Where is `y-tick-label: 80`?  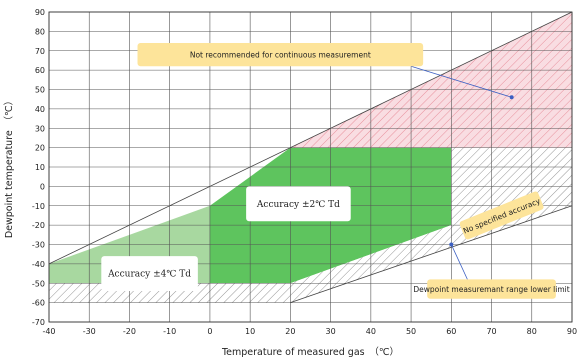
y-tick-label: 80 is located at coordinates (40, 31).